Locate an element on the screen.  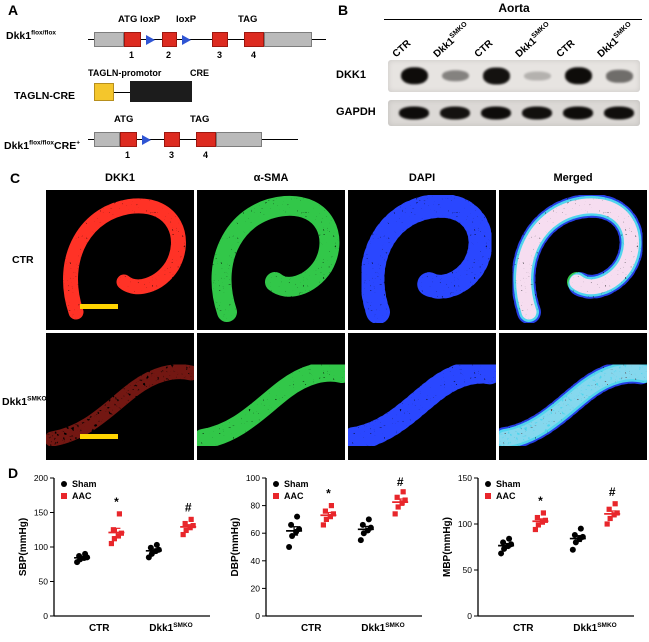
blue-channel-signal is located at coordinates (426, 258).